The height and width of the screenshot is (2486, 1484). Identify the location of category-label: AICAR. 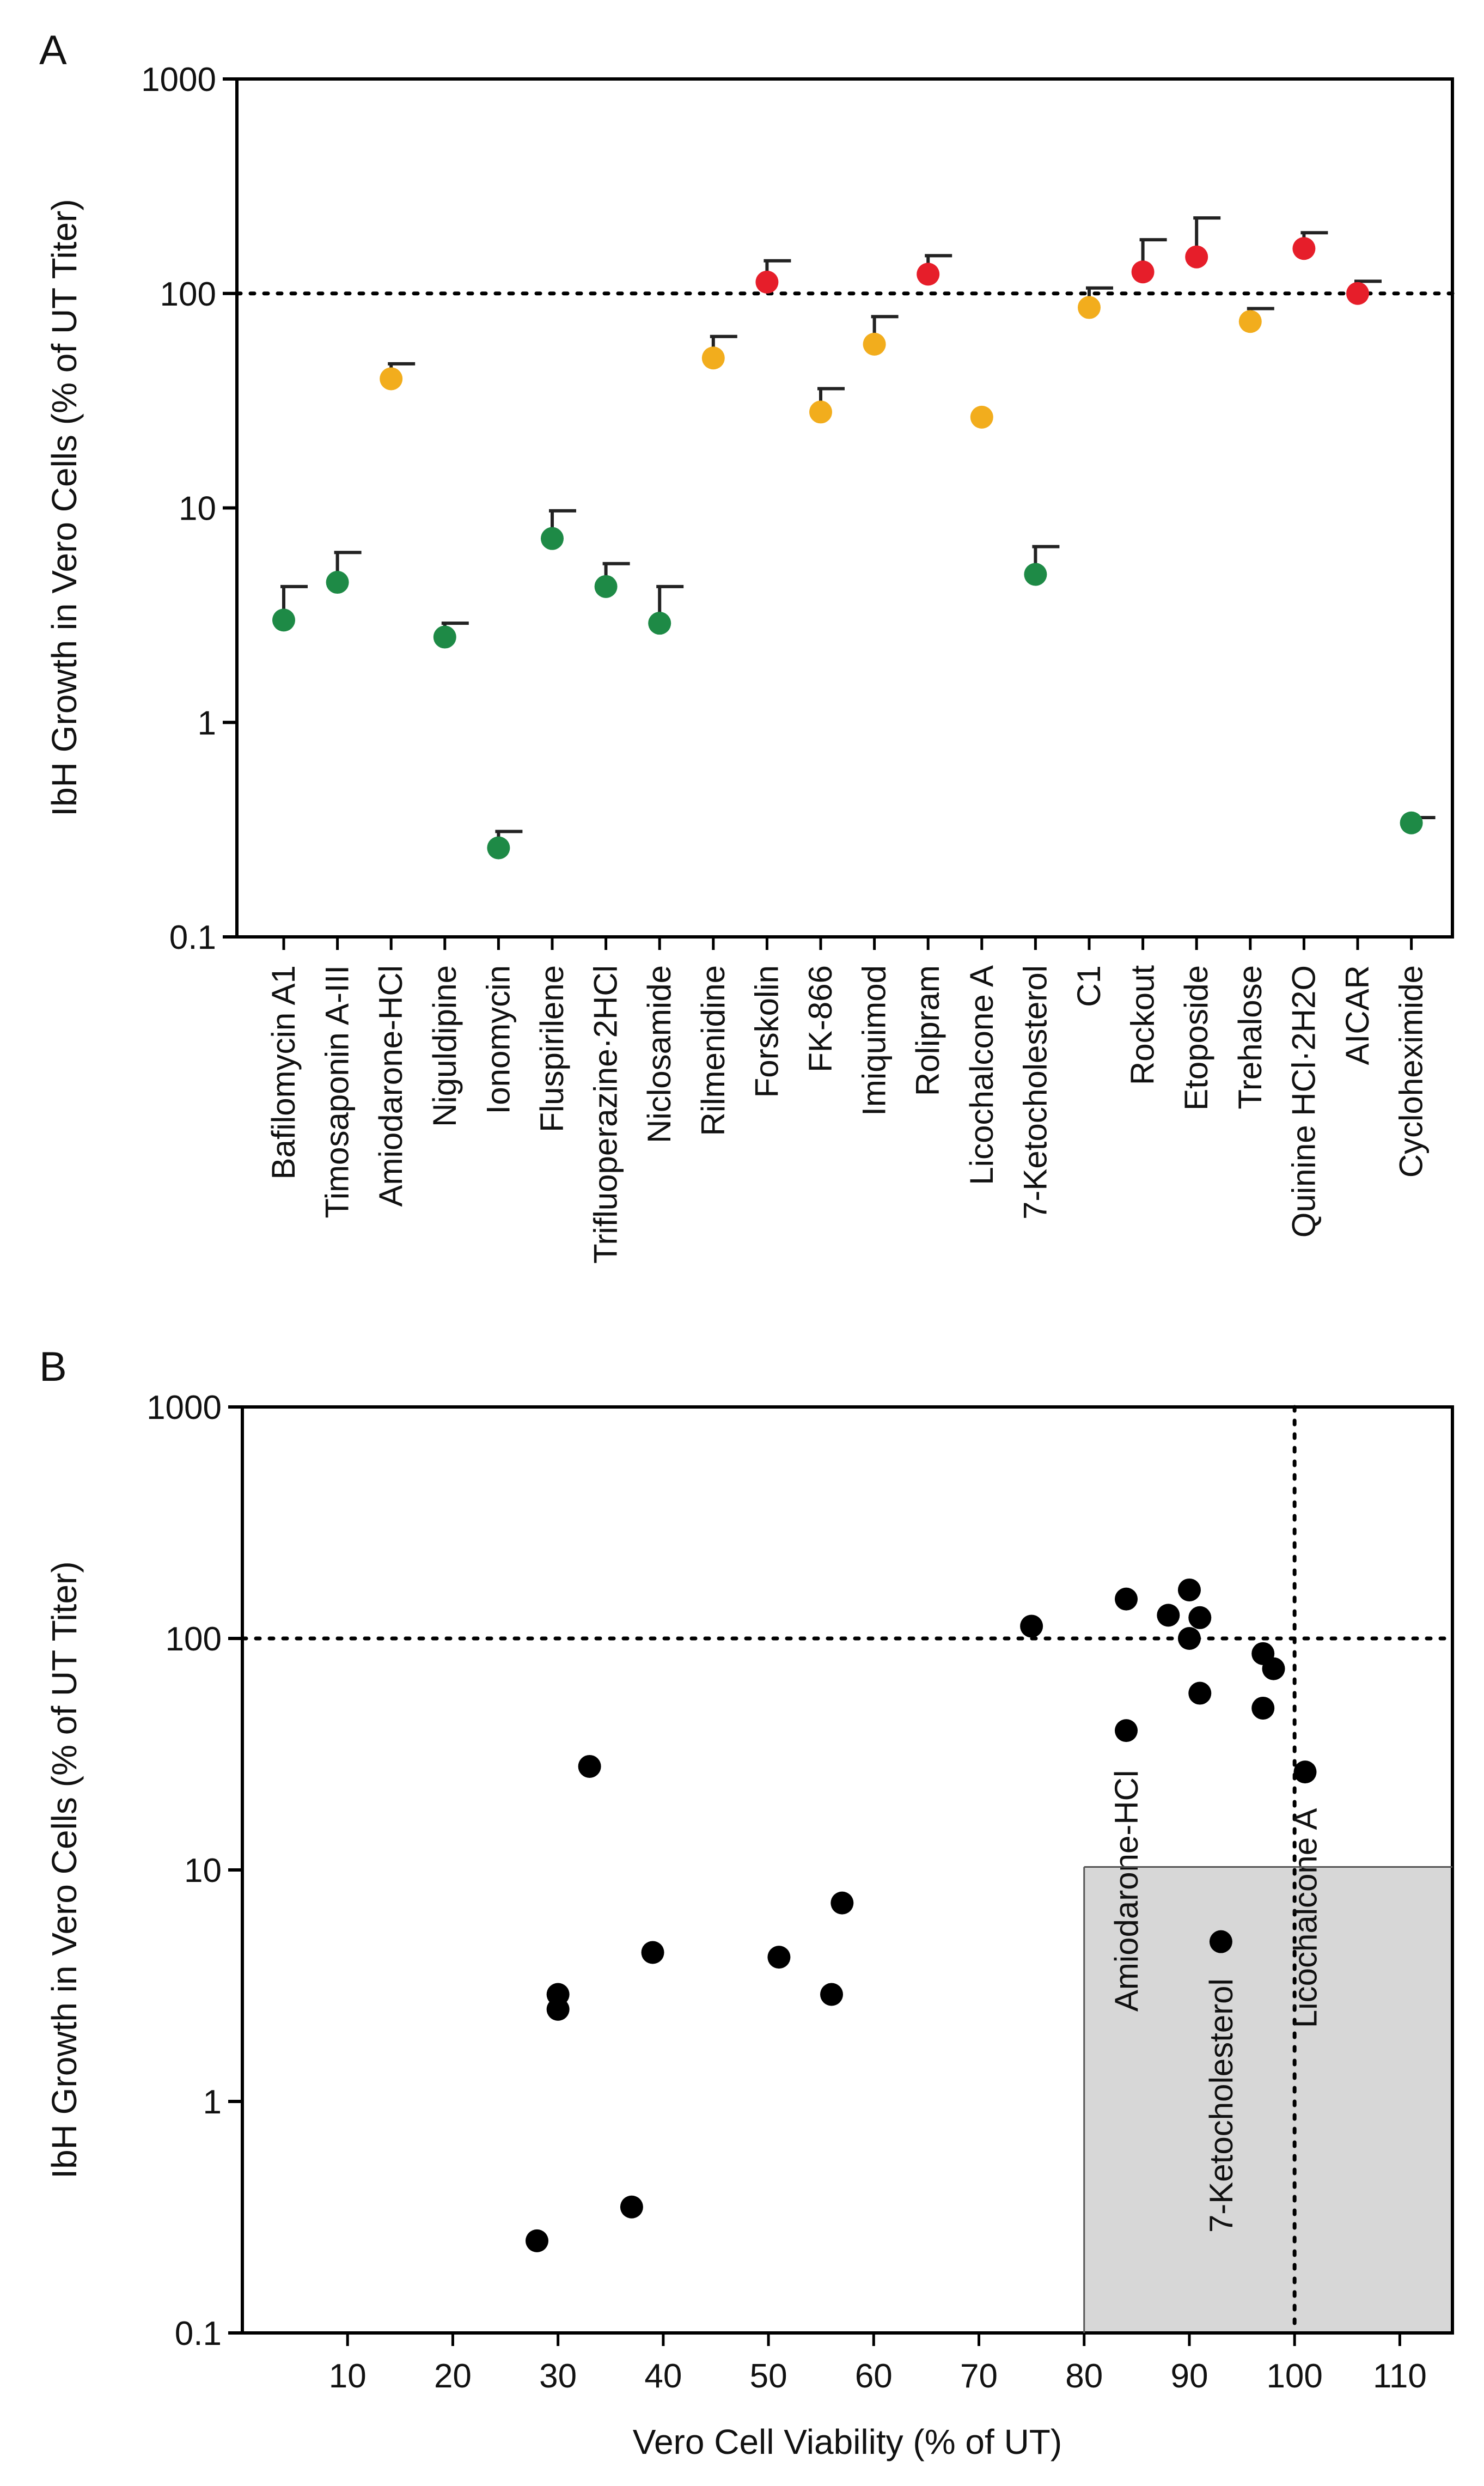
(1357, 1015).